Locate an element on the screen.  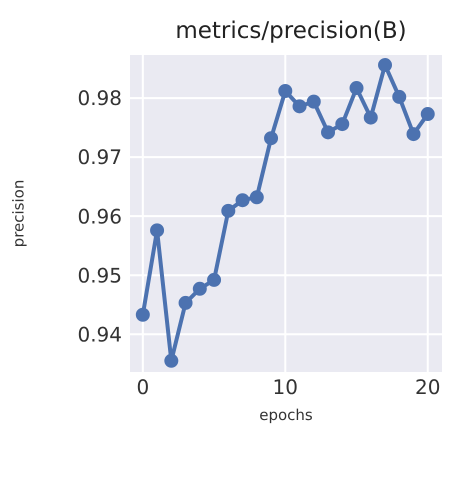
x-tick-label: 10 is located at coordinates (285, 387).